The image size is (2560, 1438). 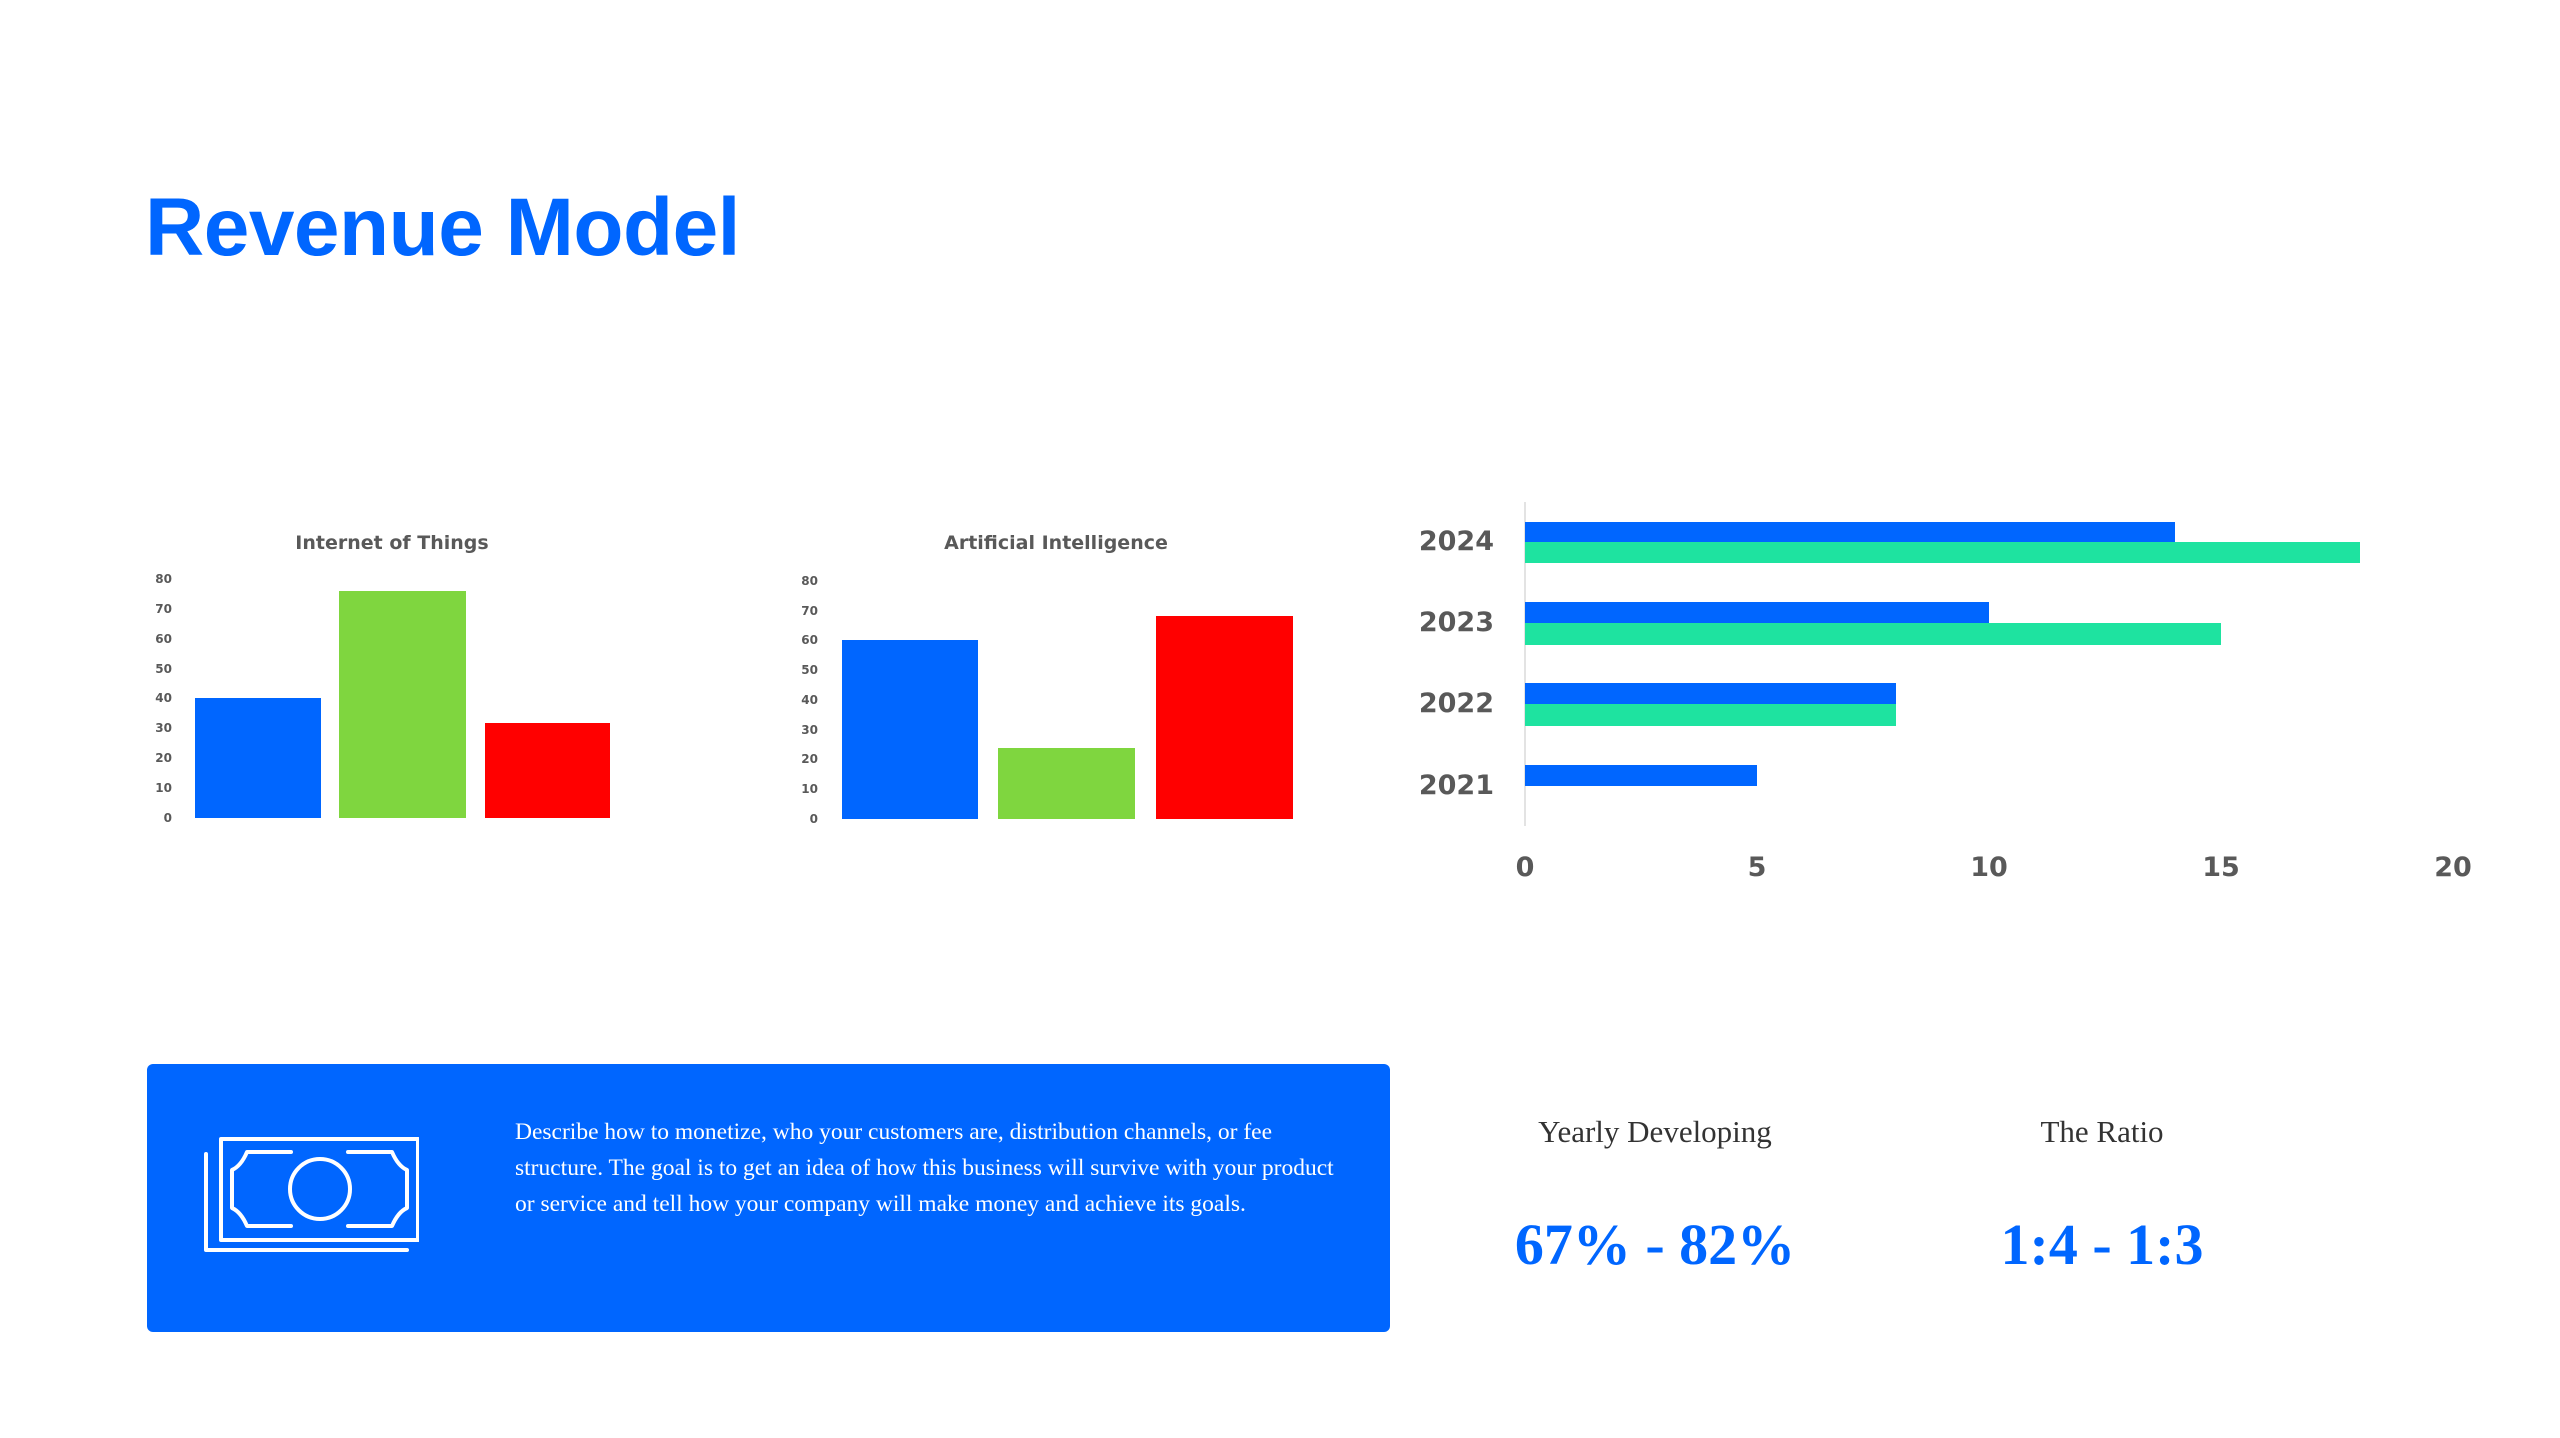 What do you see at coordinates (1456, 785) in the screenshot?
I see `category-label: 2021` at bounding box center [1456, 785].